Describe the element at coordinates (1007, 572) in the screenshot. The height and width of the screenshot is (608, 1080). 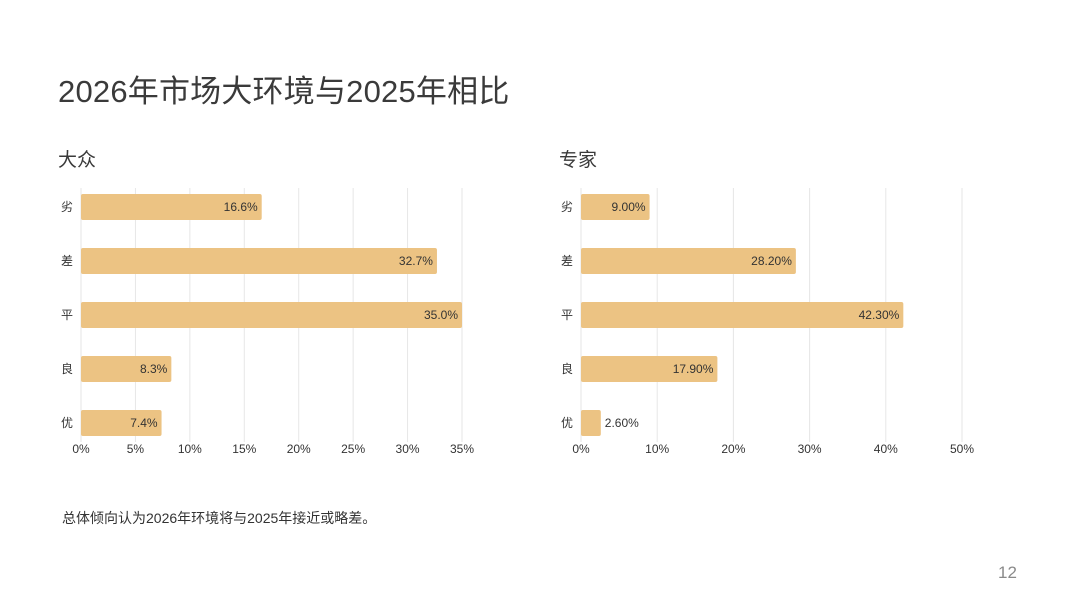
I see `page-number: 12` at that location.